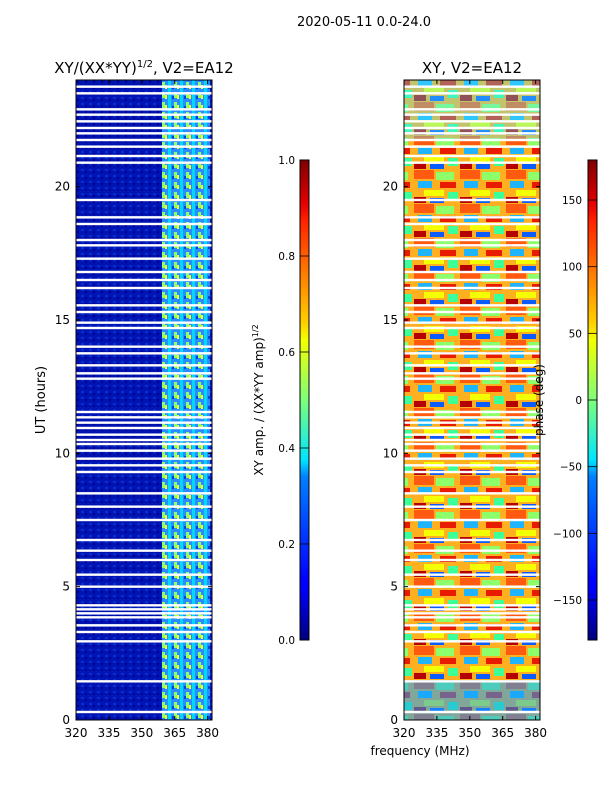 Image resolution: width=600 pixels, height=800 pixels. Describe the element at coordinates (472, 700) in the screenshot. I see `phase-early-segment` at that location.